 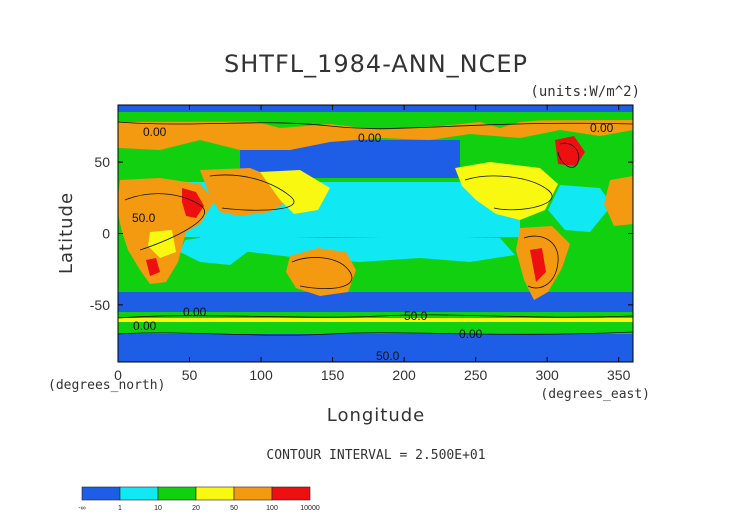 I want to click on x-tick-label: 100, so click(x=261, y=375).